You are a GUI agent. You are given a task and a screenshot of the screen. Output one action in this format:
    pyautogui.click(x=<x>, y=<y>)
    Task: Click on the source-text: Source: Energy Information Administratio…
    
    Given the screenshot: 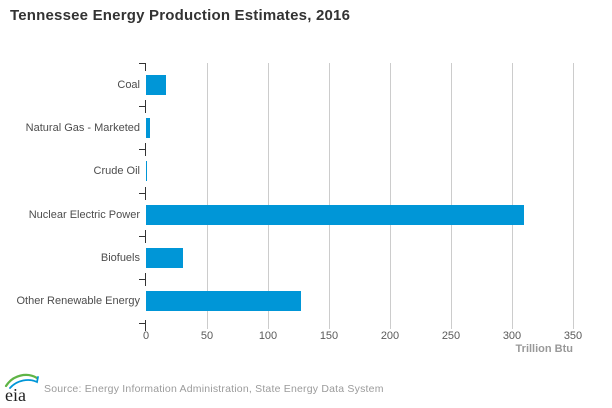 What is the action you would take?
    pyautogui.click(x=214, y=389)
    